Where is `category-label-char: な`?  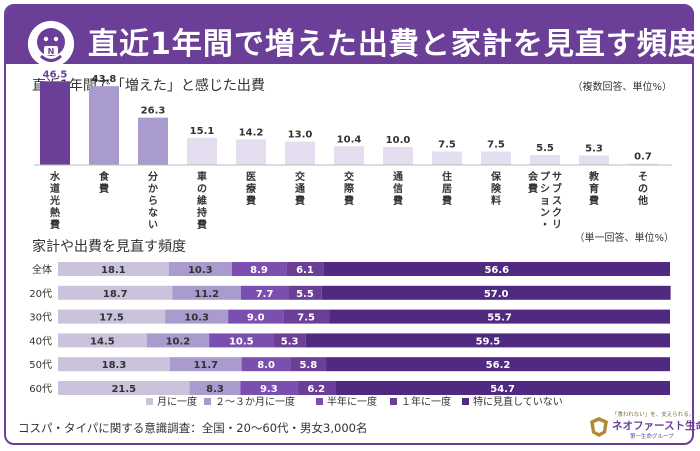 category-label-char: な is located at coordinates (153, 213).